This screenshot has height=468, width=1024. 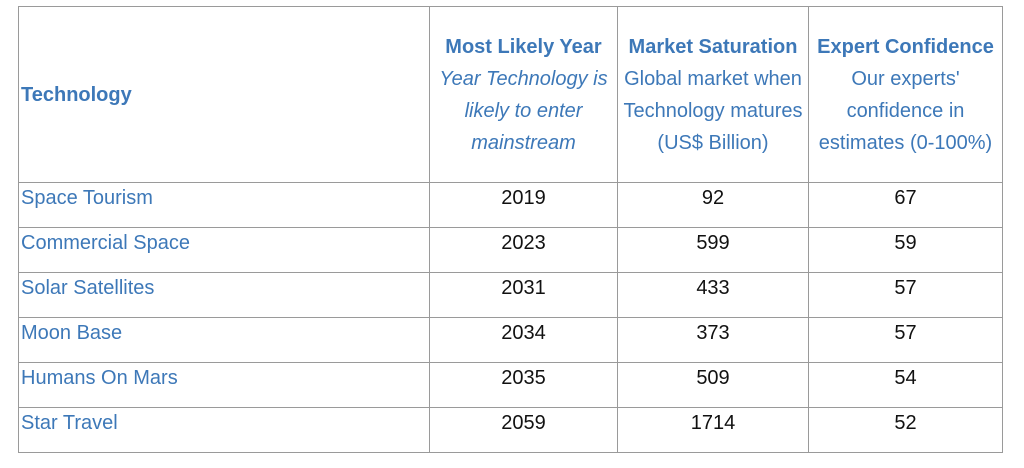 I want to click on header-market-title: Market Saturation, so click(x=713, y=46).